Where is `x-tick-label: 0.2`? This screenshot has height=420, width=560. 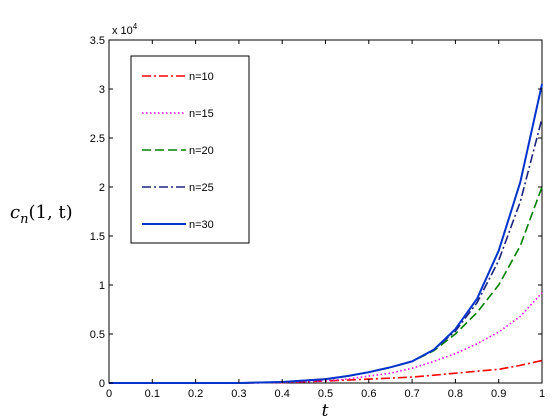 x-tick-label: 0.2 is located at coordinates (195, 394).